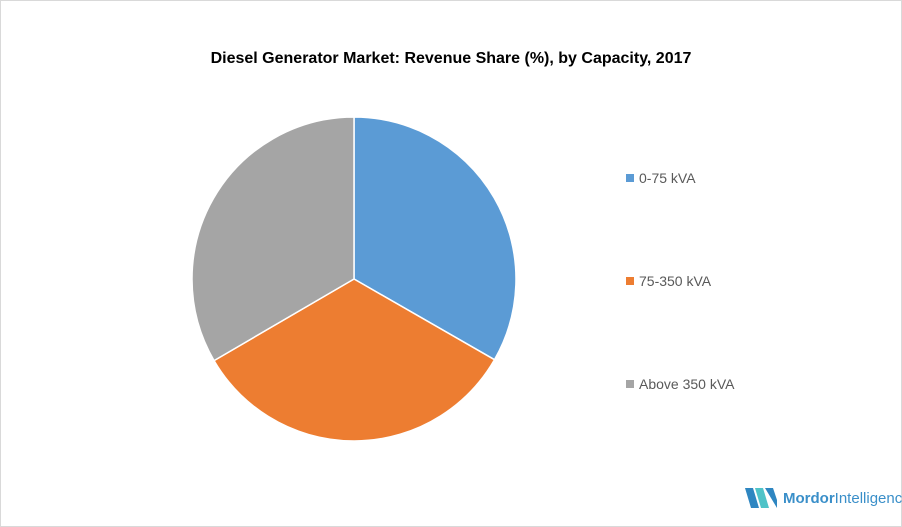  I want to click on legend-label: 0-75 kVA, so click(667, 178).